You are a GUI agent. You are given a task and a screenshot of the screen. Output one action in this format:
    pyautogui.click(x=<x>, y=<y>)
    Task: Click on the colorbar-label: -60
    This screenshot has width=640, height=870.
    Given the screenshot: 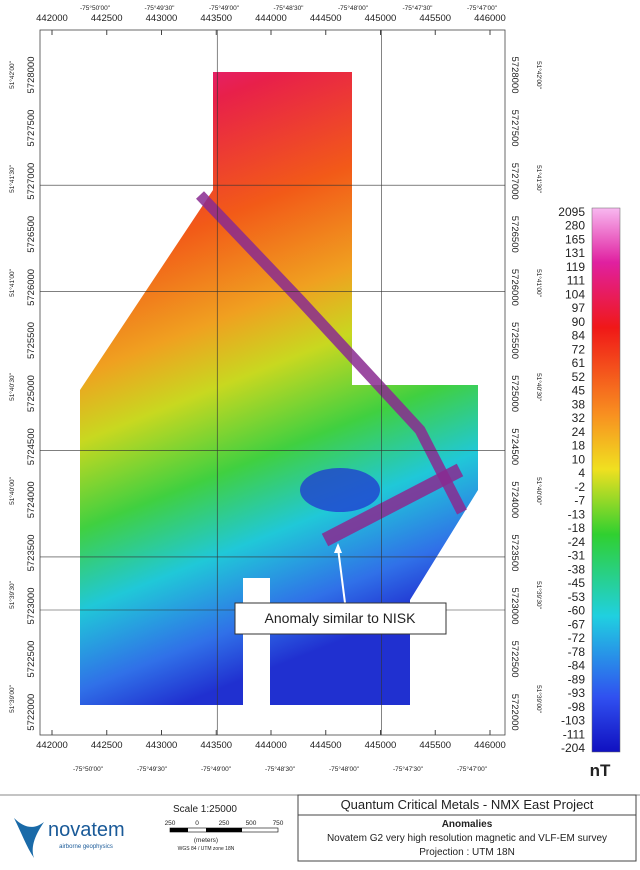 What is the action you would take?
    pyautogui.click(x=577, y=611)
    